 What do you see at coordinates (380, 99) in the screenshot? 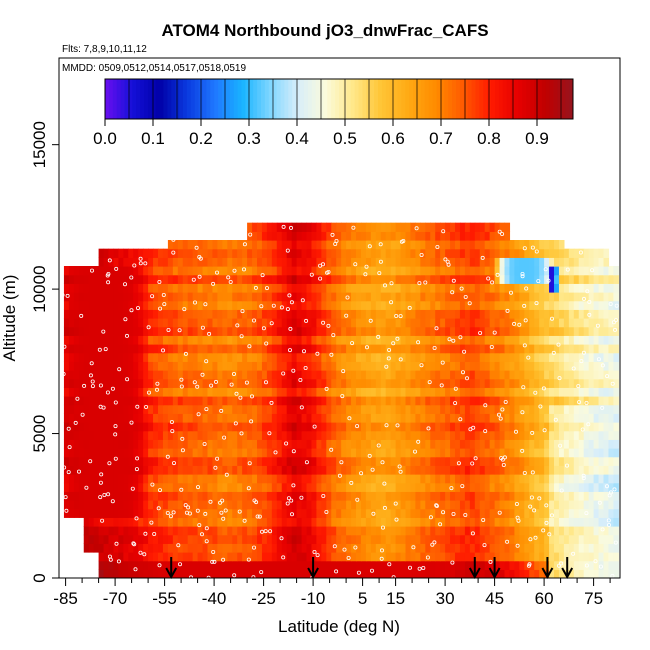
I see `colorbar-segment` at bounding box center [380, 99].